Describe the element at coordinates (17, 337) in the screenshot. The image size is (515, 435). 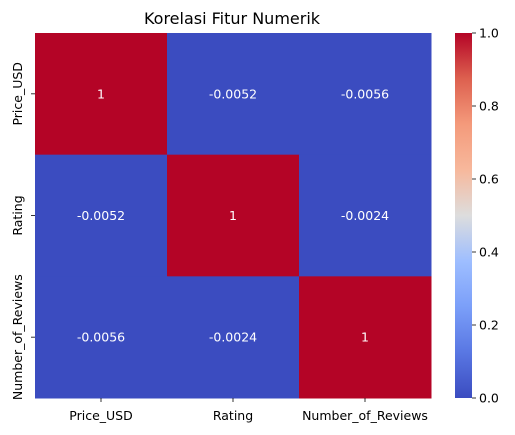
I see `y-tick-label: Number_of_Reviews` at that location.